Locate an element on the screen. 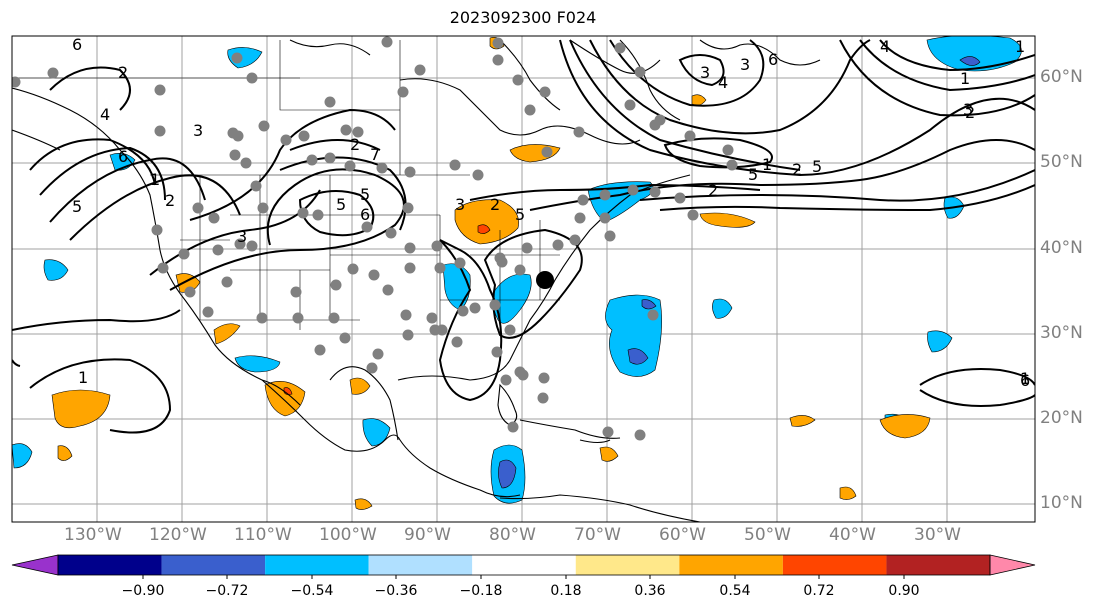  longitude-label: 100°W is located at coordinates (348, 535).